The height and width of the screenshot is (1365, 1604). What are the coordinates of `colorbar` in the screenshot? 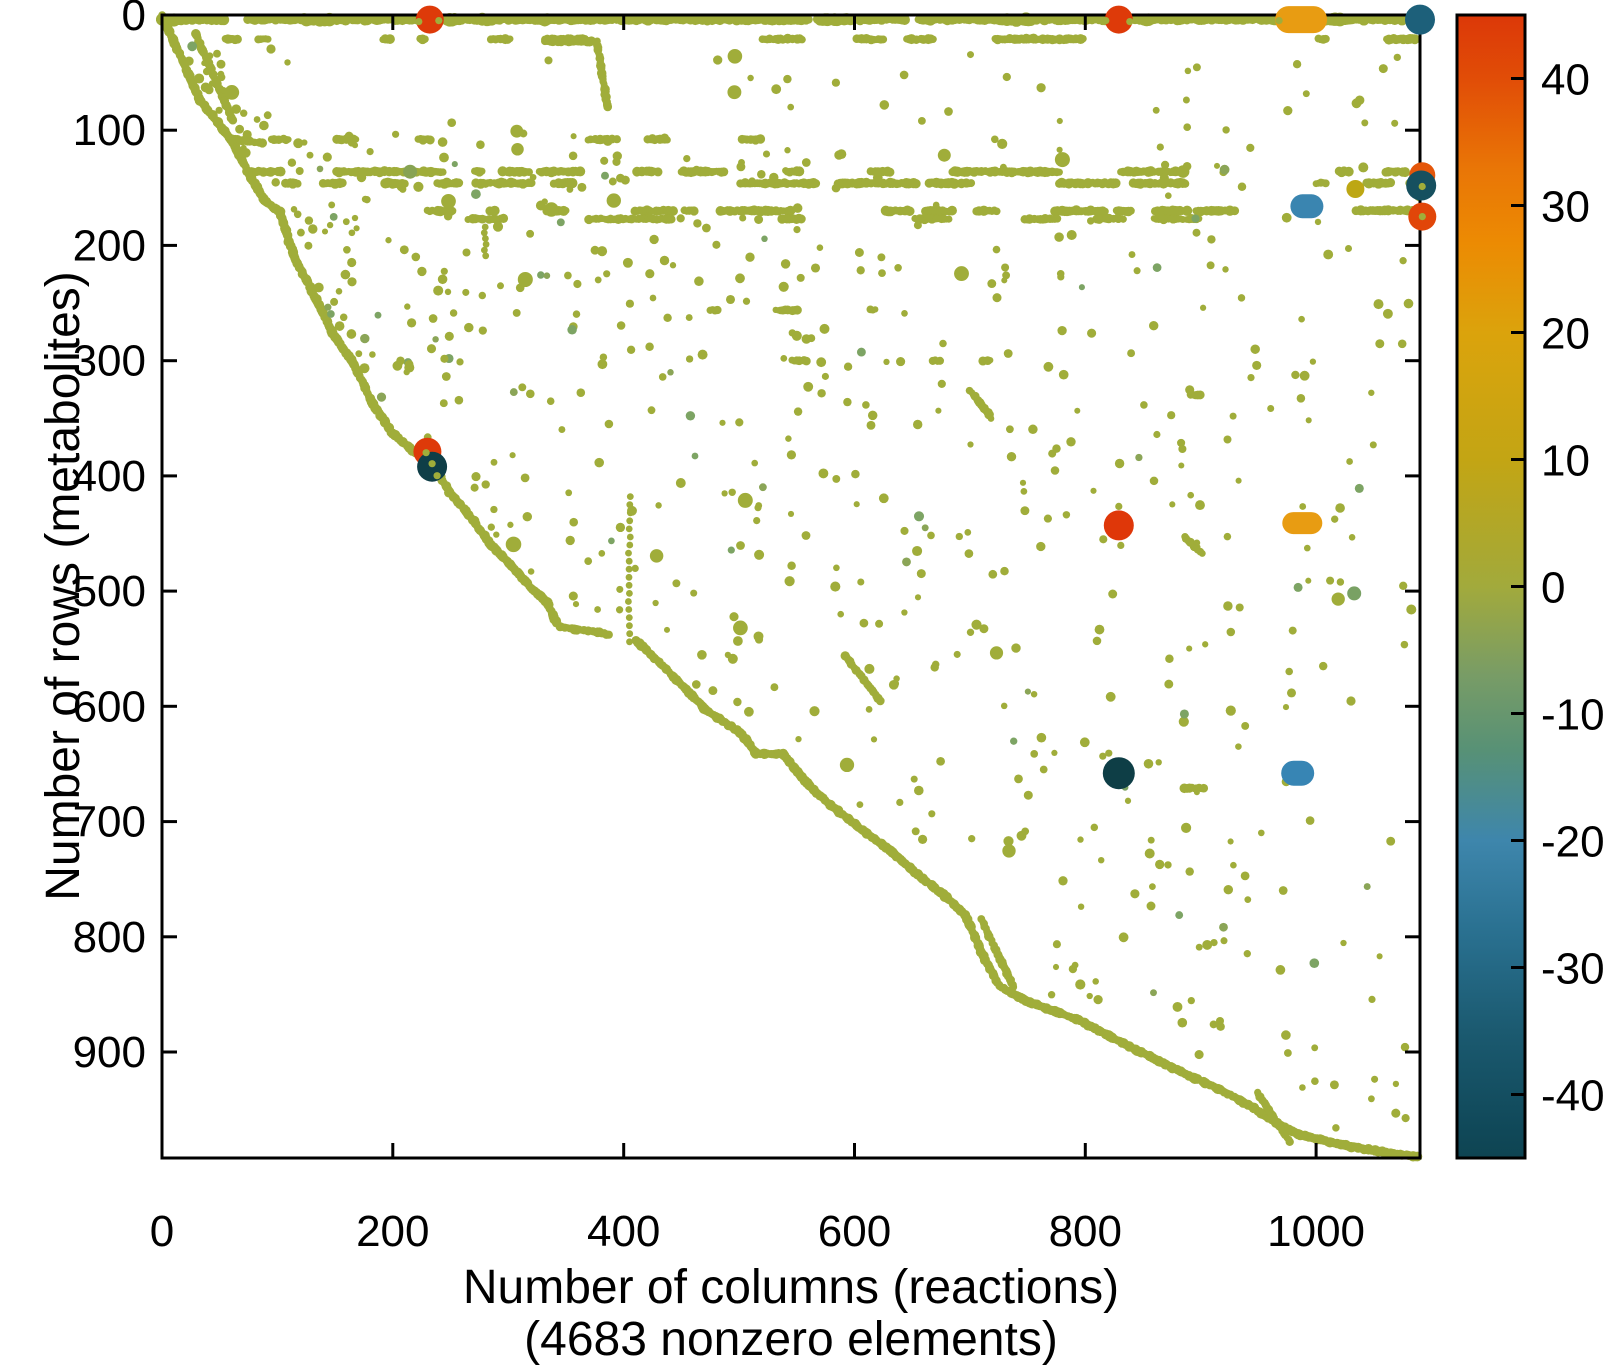 It's located at (1491, 586).